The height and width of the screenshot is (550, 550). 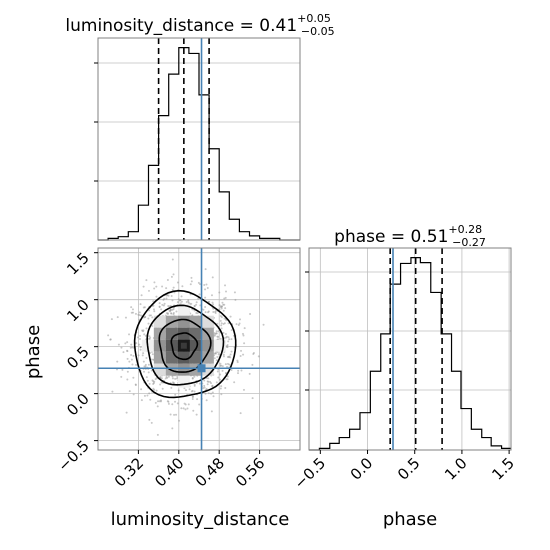 What do you see at coordinates (362, 469) in the screenshot?
I see `x-tick-label-phase: 0.0` at bounding box center [362, 469].